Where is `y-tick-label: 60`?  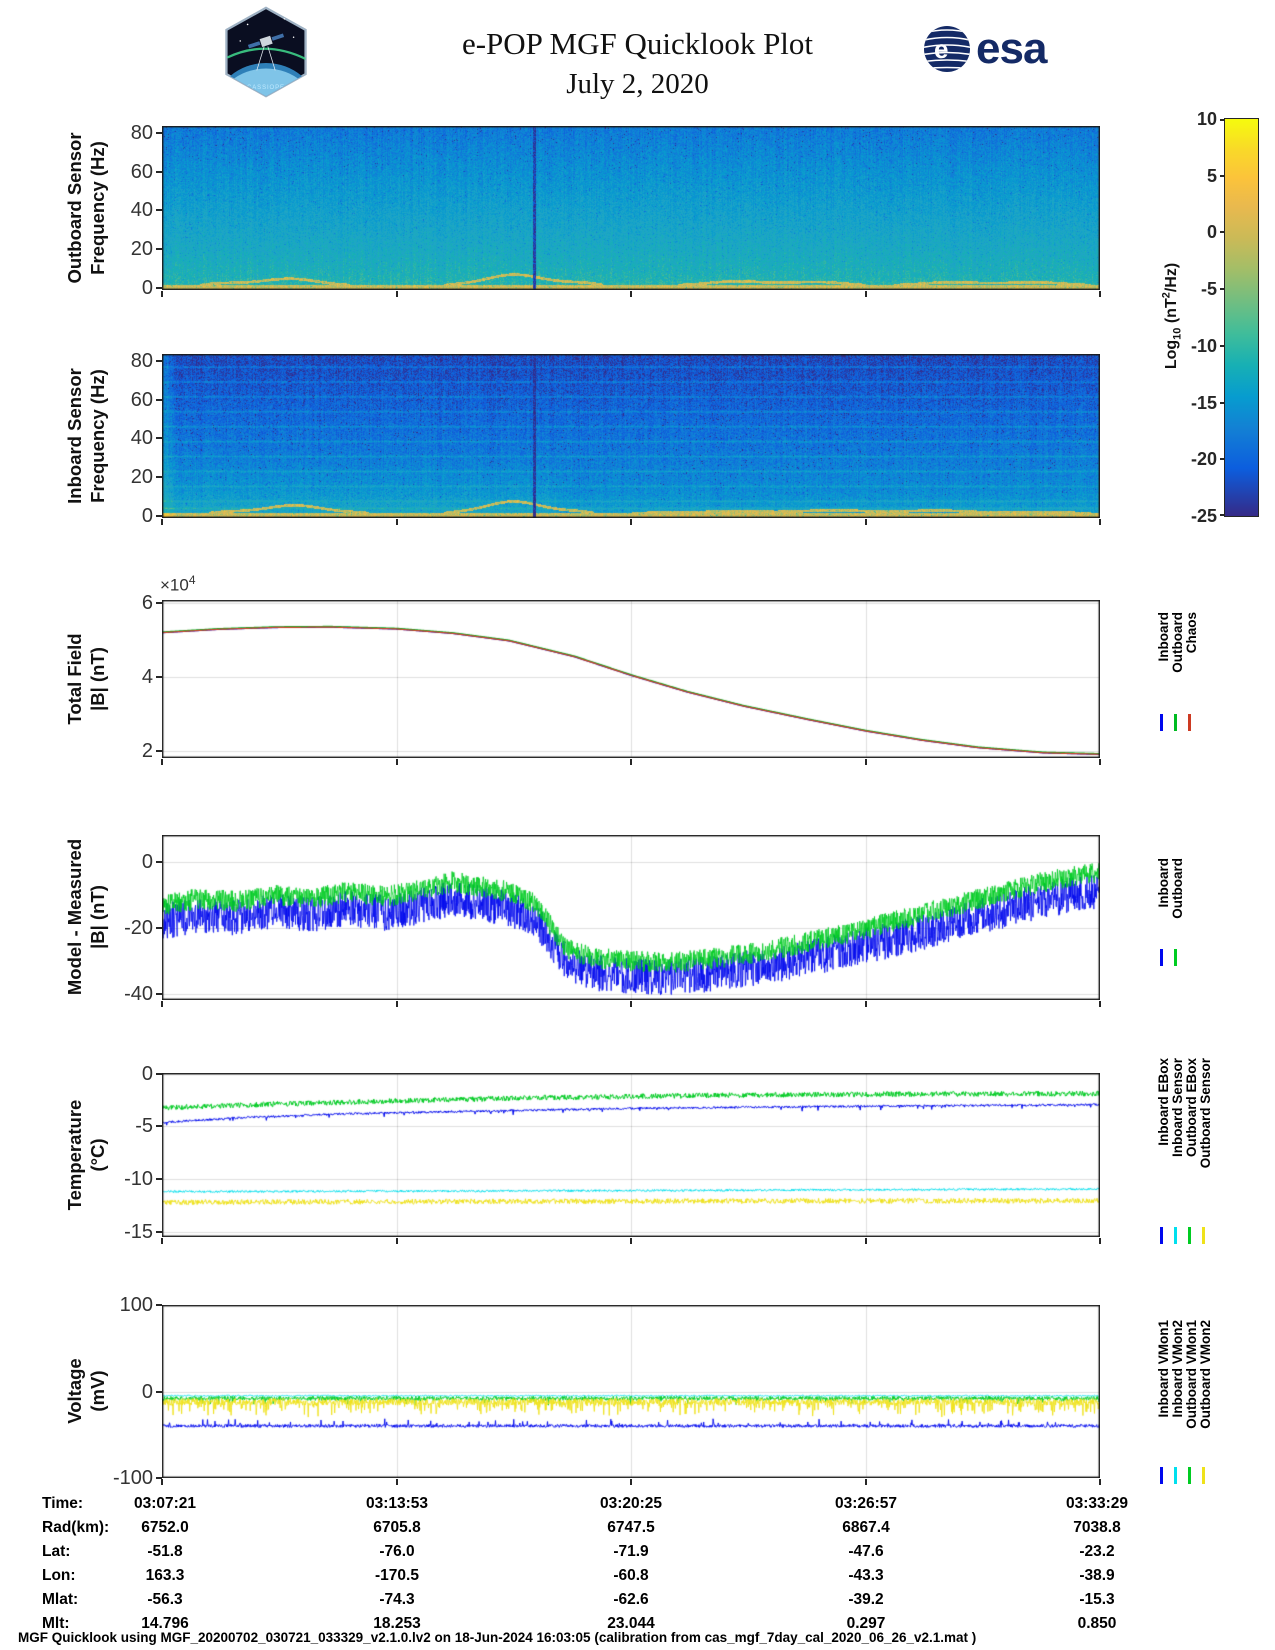 y-tick-label: 60 is located at coordinates (141, 171).